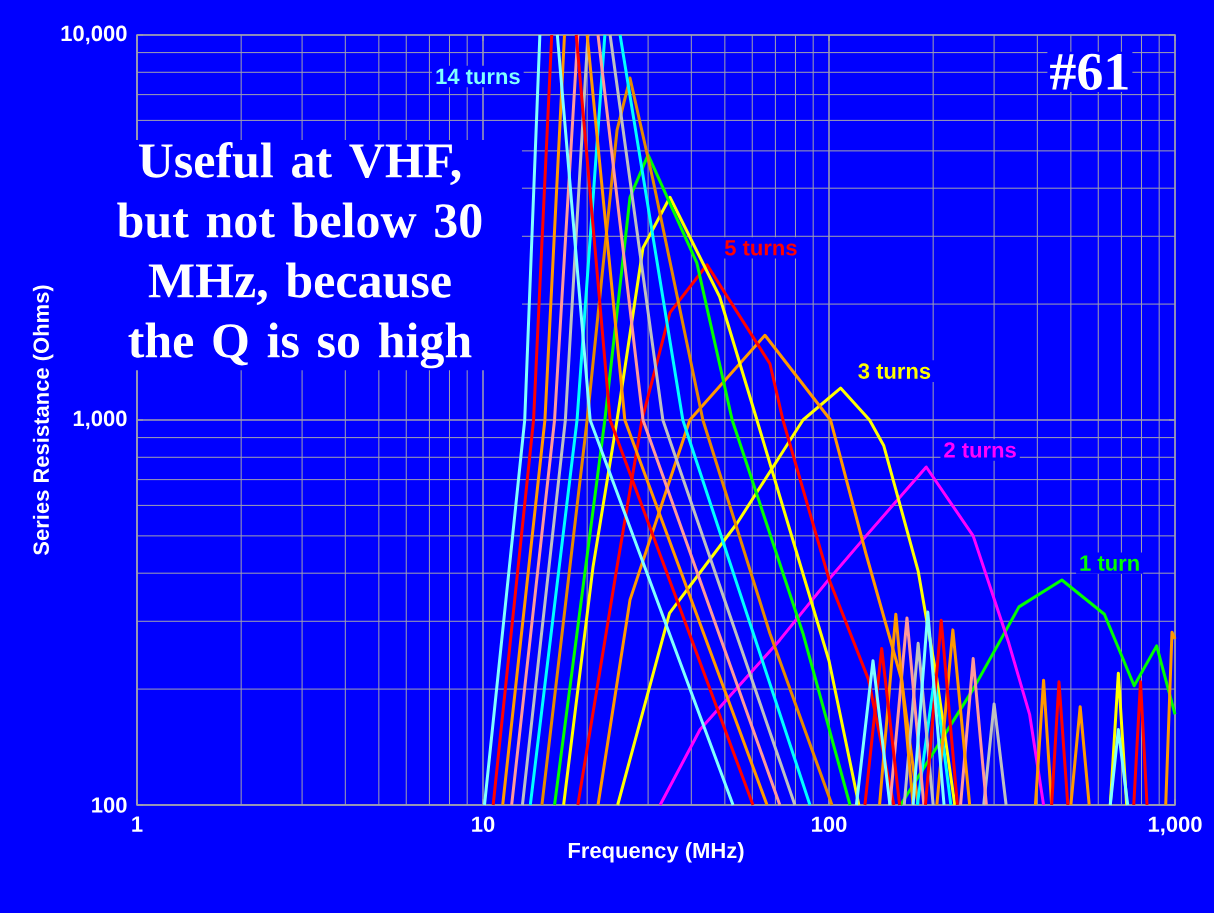  Describe the element at coordinates (478, 76) in the screenshot. I see `series-label: 14 turns` at that location.